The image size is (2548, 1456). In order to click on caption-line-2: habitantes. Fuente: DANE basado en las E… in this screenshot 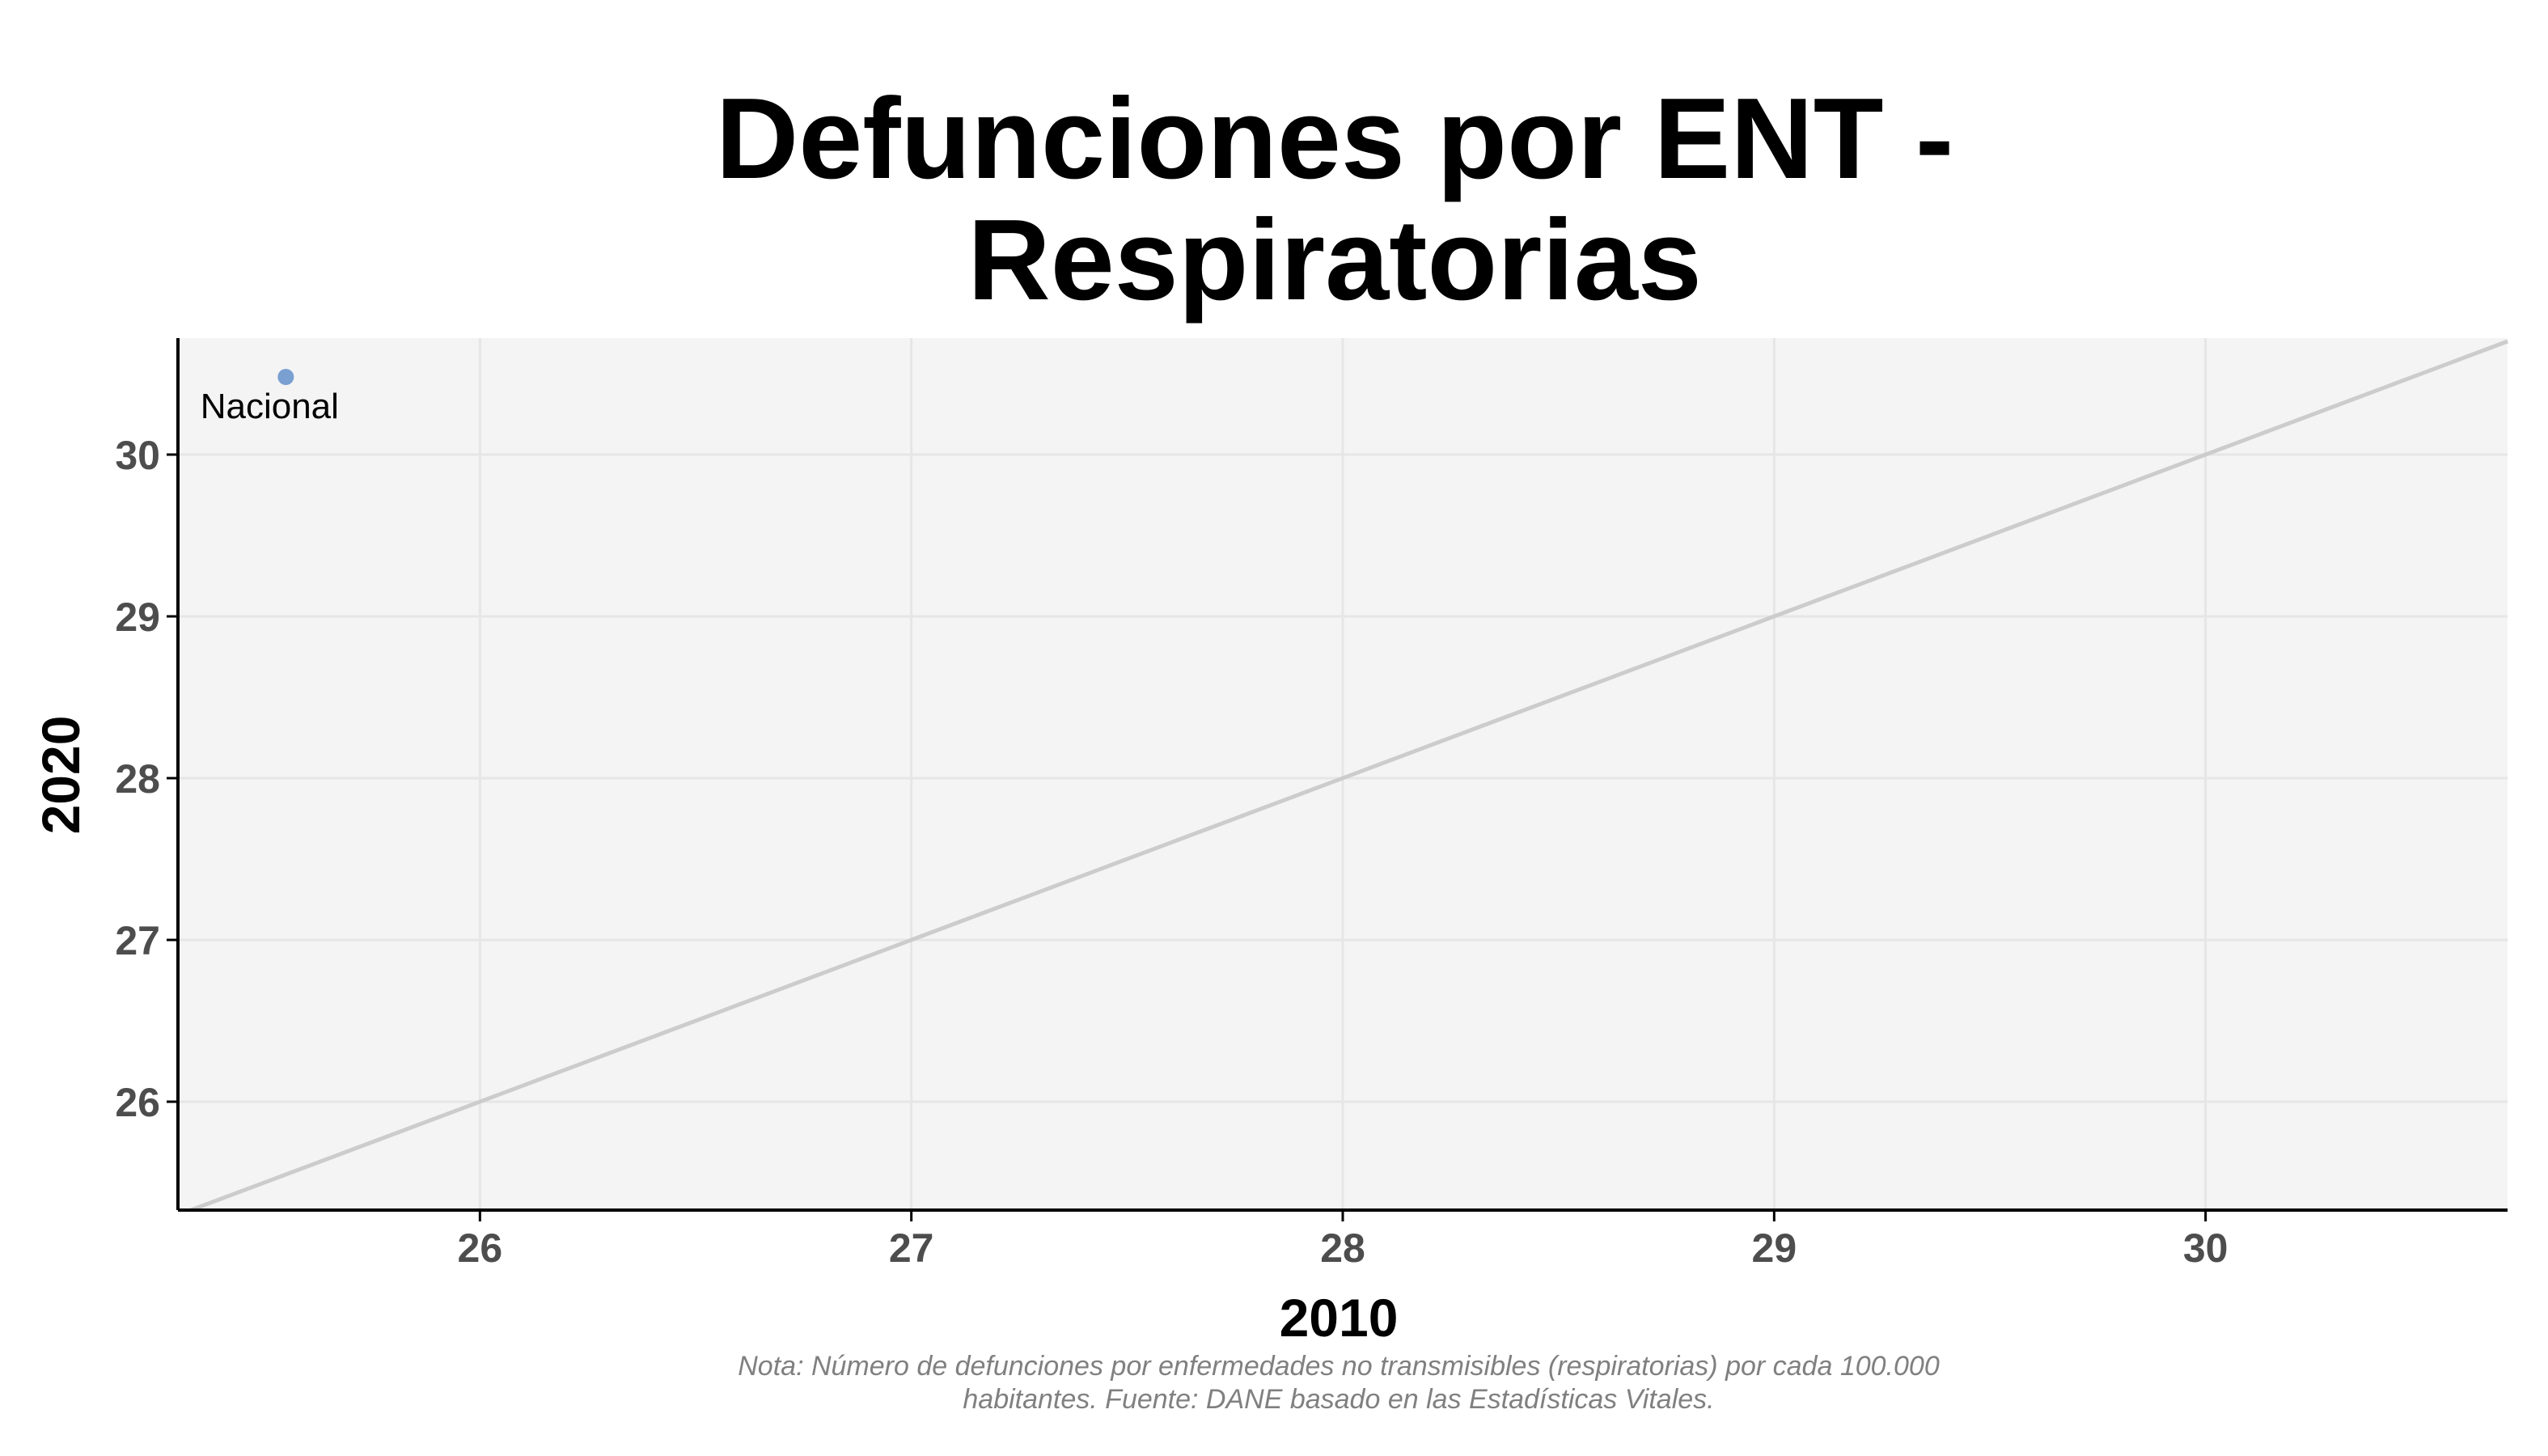, I will do `click(1339, 1399)`.